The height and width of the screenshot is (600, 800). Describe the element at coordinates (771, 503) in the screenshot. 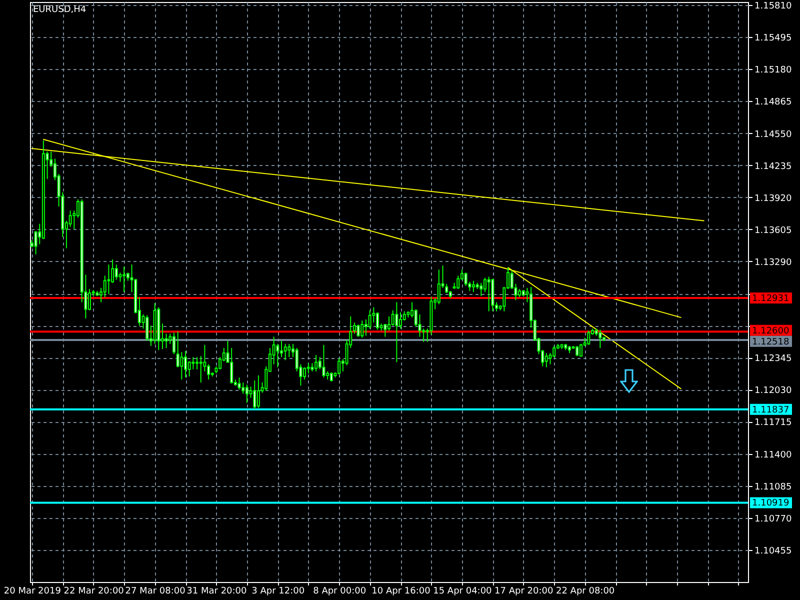

I see `ref-line-label: 1.10919` at that location.